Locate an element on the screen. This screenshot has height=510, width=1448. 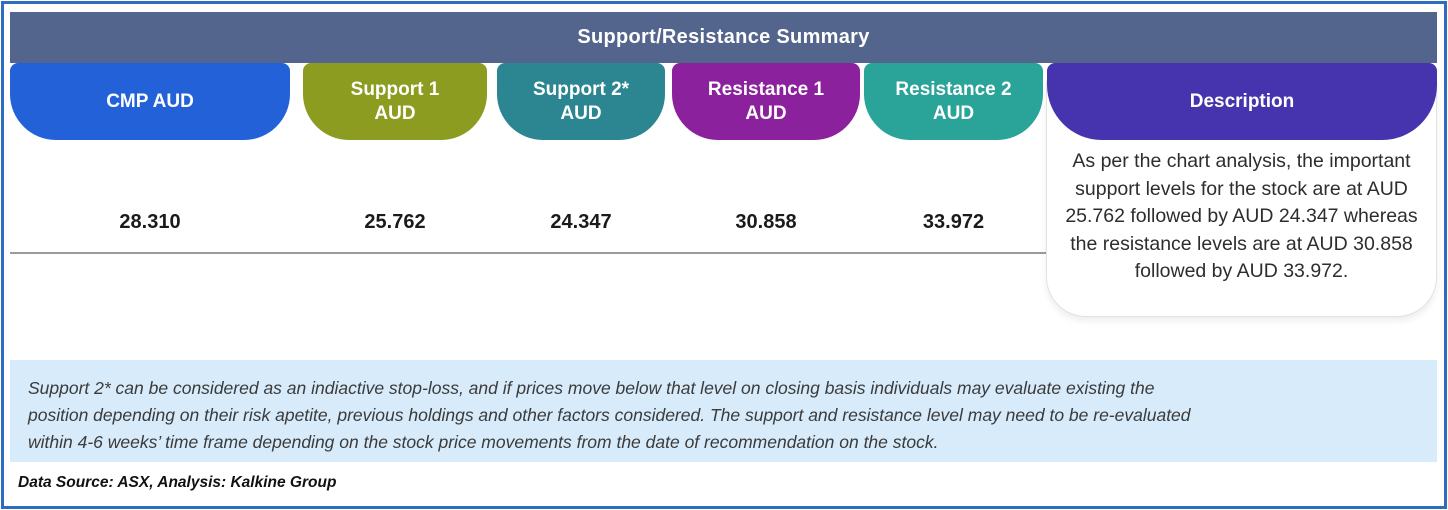
column-header-resistance1-aud: Resistance 1 AUD is located at coordinates (766, 101).